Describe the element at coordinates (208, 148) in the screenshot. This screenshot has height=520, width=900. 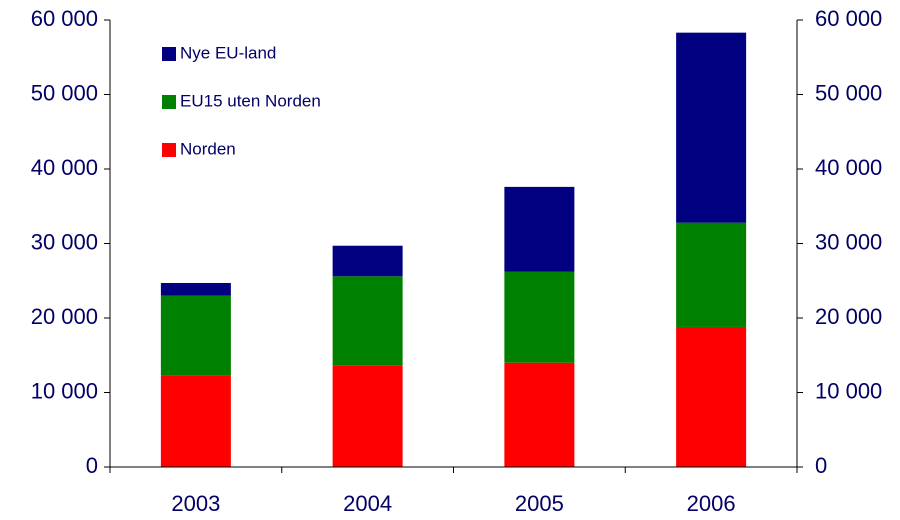
I see `legend-label: Norden` at that location.